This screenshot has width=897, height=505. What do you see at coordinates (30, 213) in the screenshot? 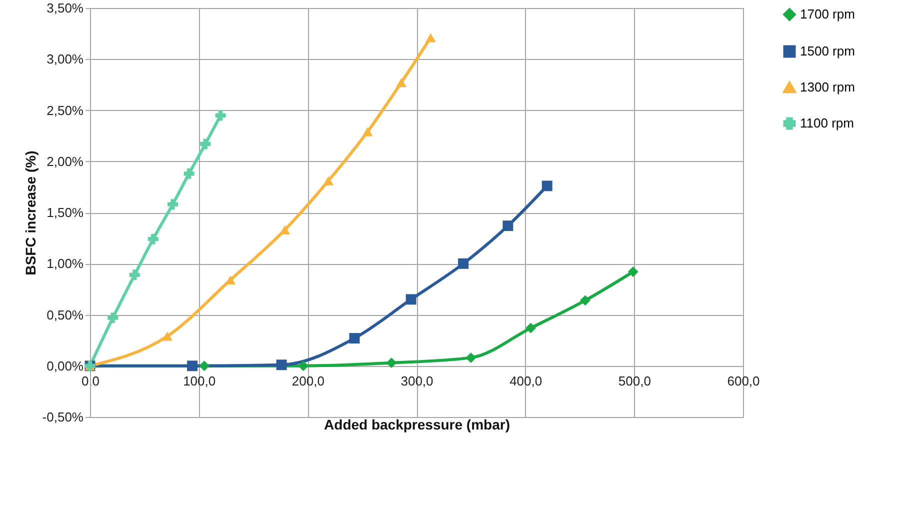
I see `y-axis-title: BSFC increase (%)` at bounding box center [30, 213].